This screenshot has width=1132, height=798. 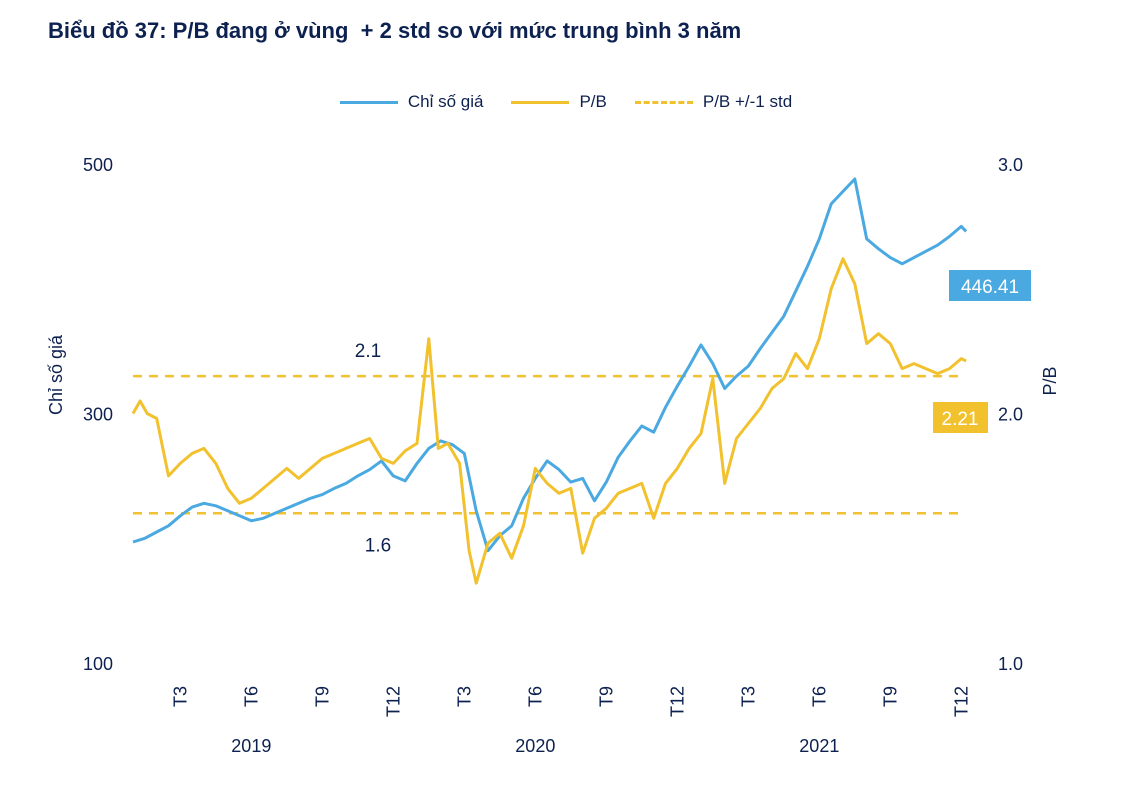 I want to click on x-year-label: 2020, so click(x=535, y=746).